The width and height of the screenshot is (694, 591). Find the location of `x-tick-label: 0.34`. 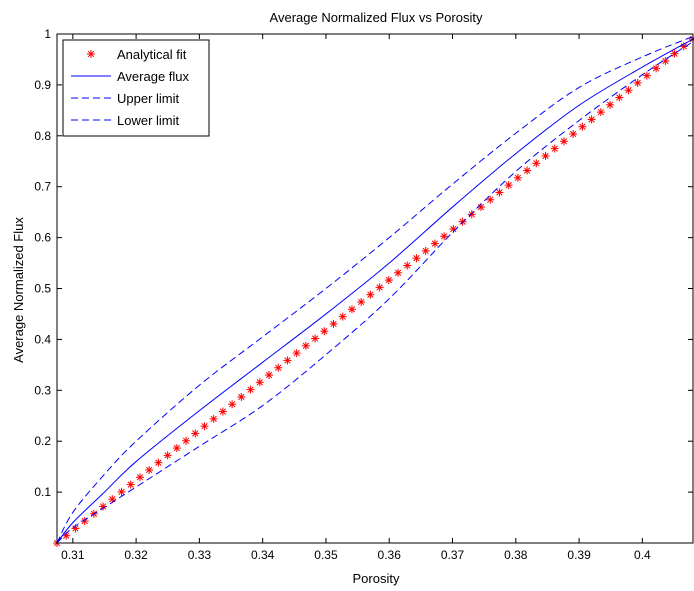

x-tick-label: 0.34 is located at coordinates (263, 555).